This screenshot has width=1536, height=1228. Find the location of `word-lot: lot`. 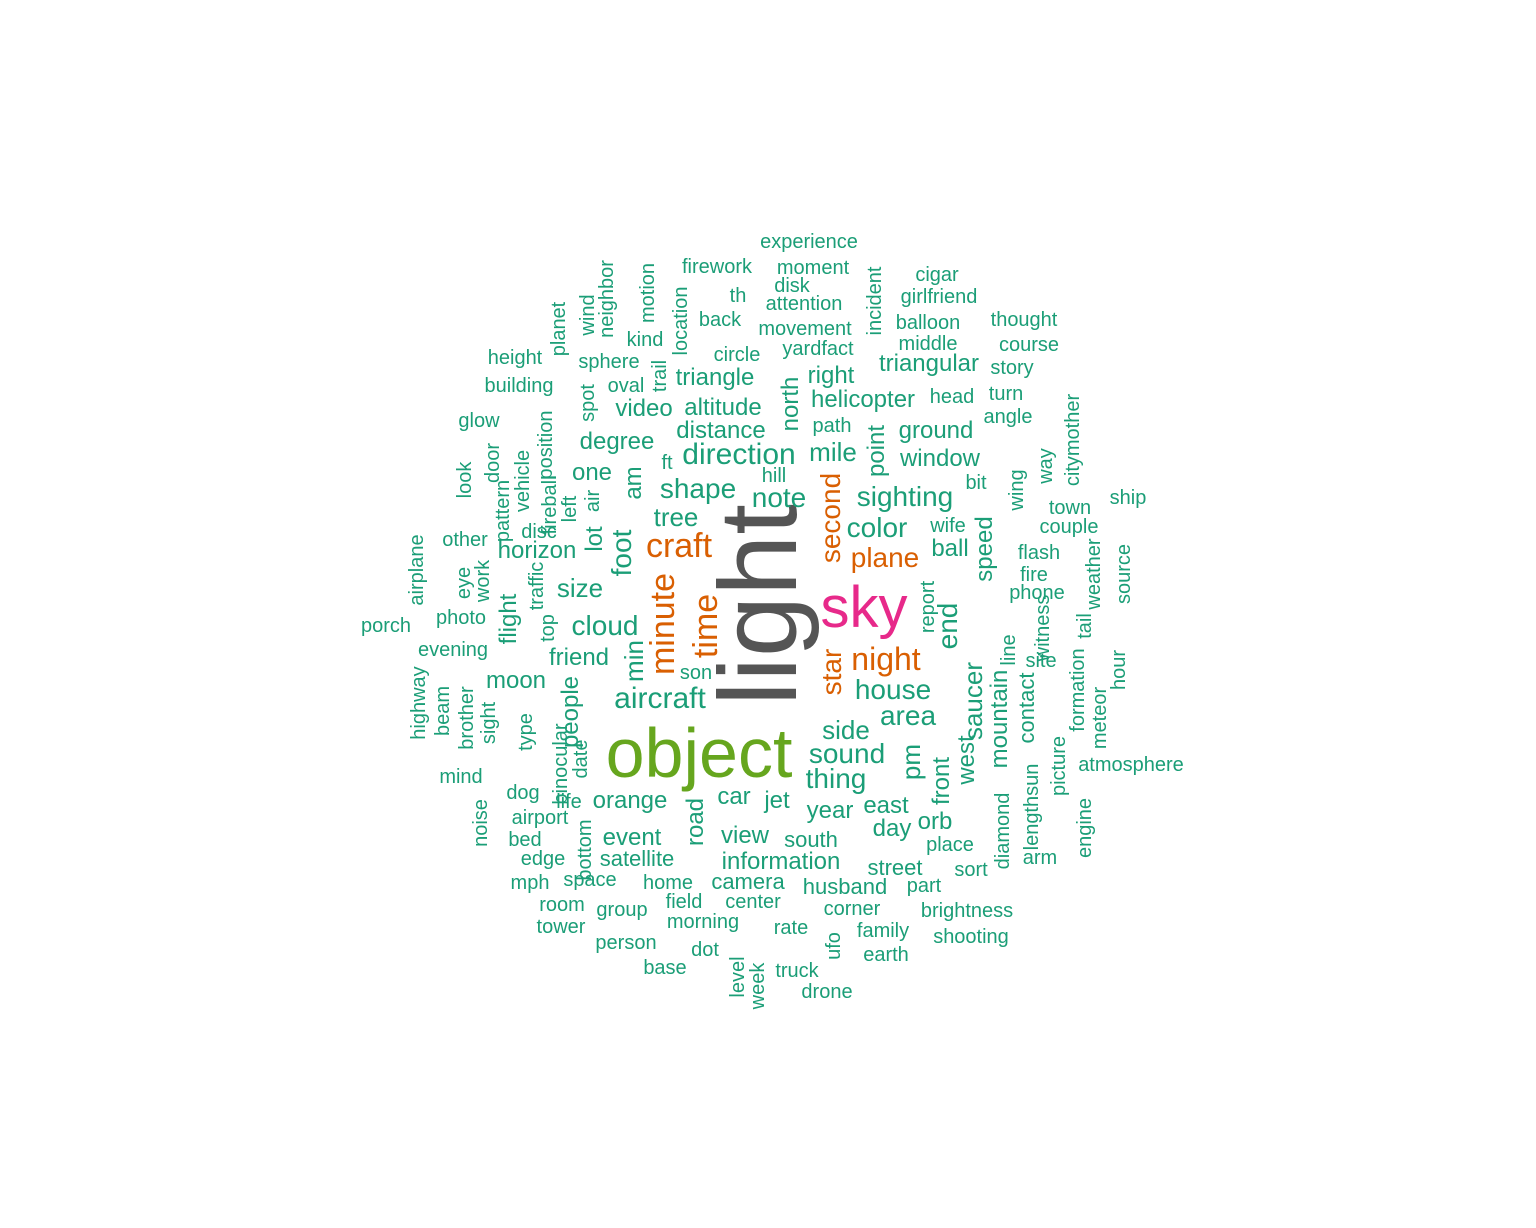

word-lot: lot is located at coordinates (594, 539).